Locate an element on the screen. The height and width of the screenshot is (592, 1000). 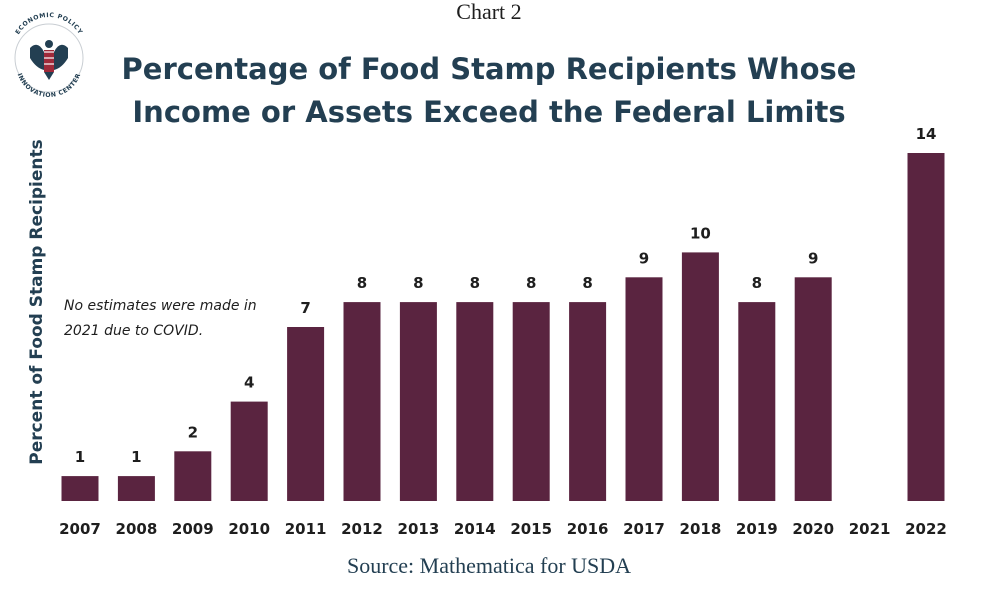
x-tick-label: 2020 is located at coordinates (813, 529).